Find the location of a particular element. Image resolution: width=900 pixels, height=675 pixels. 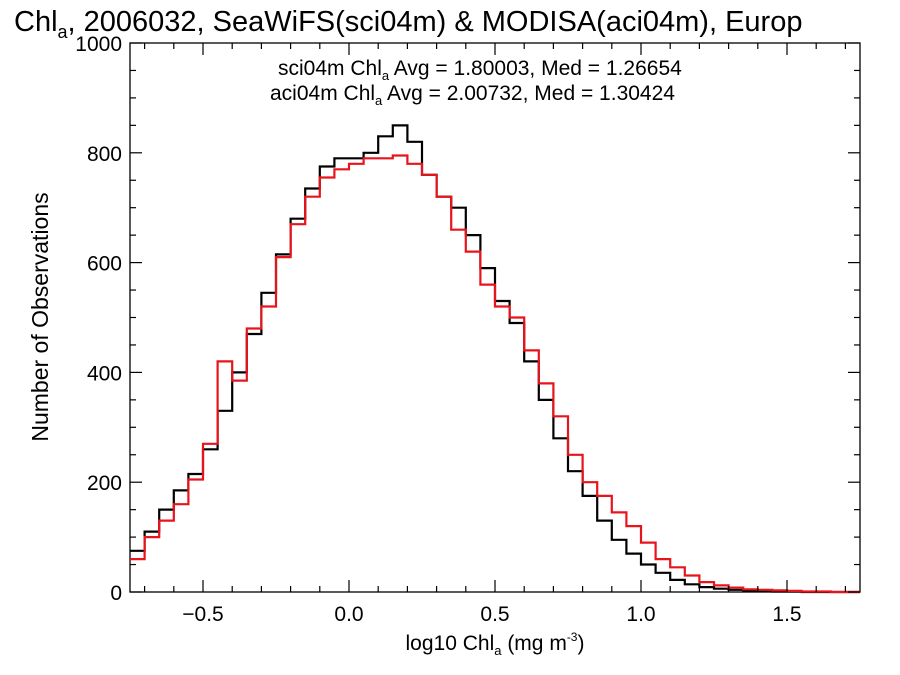

x-tick-label: −0.5 is located at coordinates (202, 614).